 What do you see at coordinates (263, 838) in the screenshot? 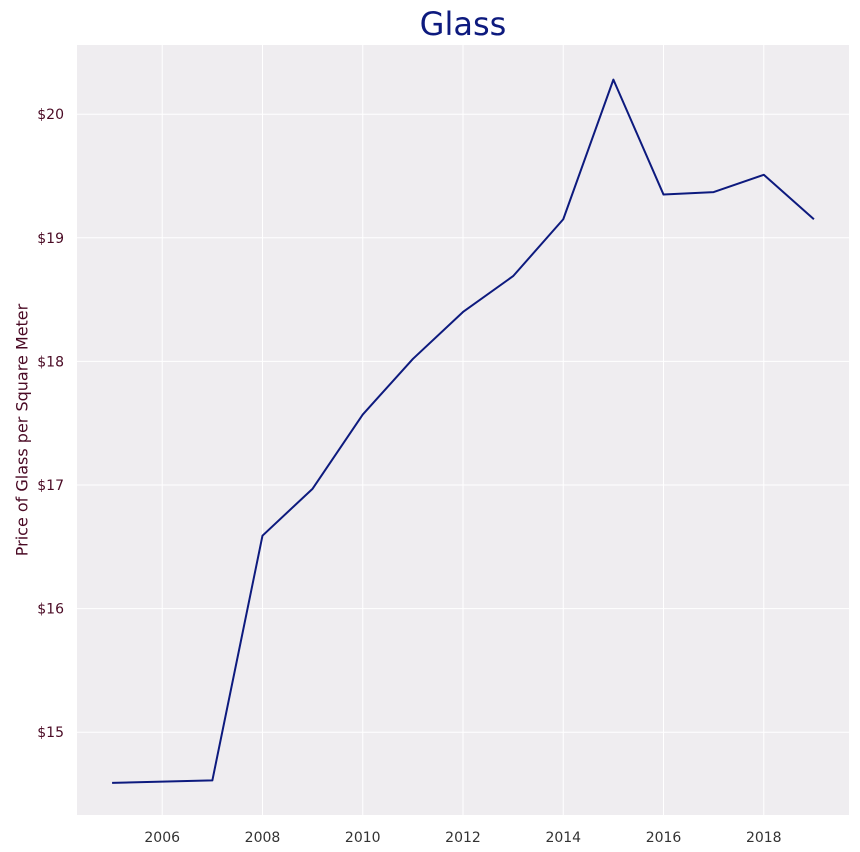
I see `x-tick-label: 2008` at bounding box center [263, 838].